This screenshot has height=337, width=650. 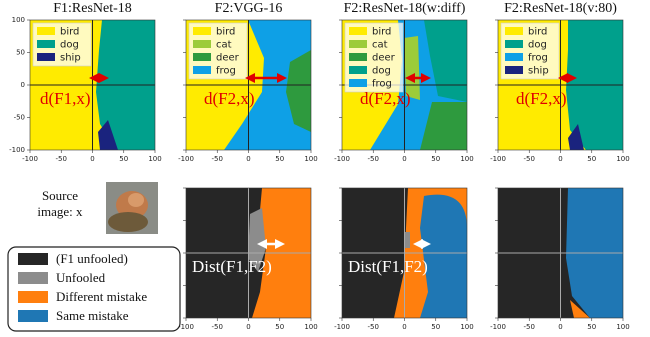 I want to click on source-image, so click(x=132, y=208).